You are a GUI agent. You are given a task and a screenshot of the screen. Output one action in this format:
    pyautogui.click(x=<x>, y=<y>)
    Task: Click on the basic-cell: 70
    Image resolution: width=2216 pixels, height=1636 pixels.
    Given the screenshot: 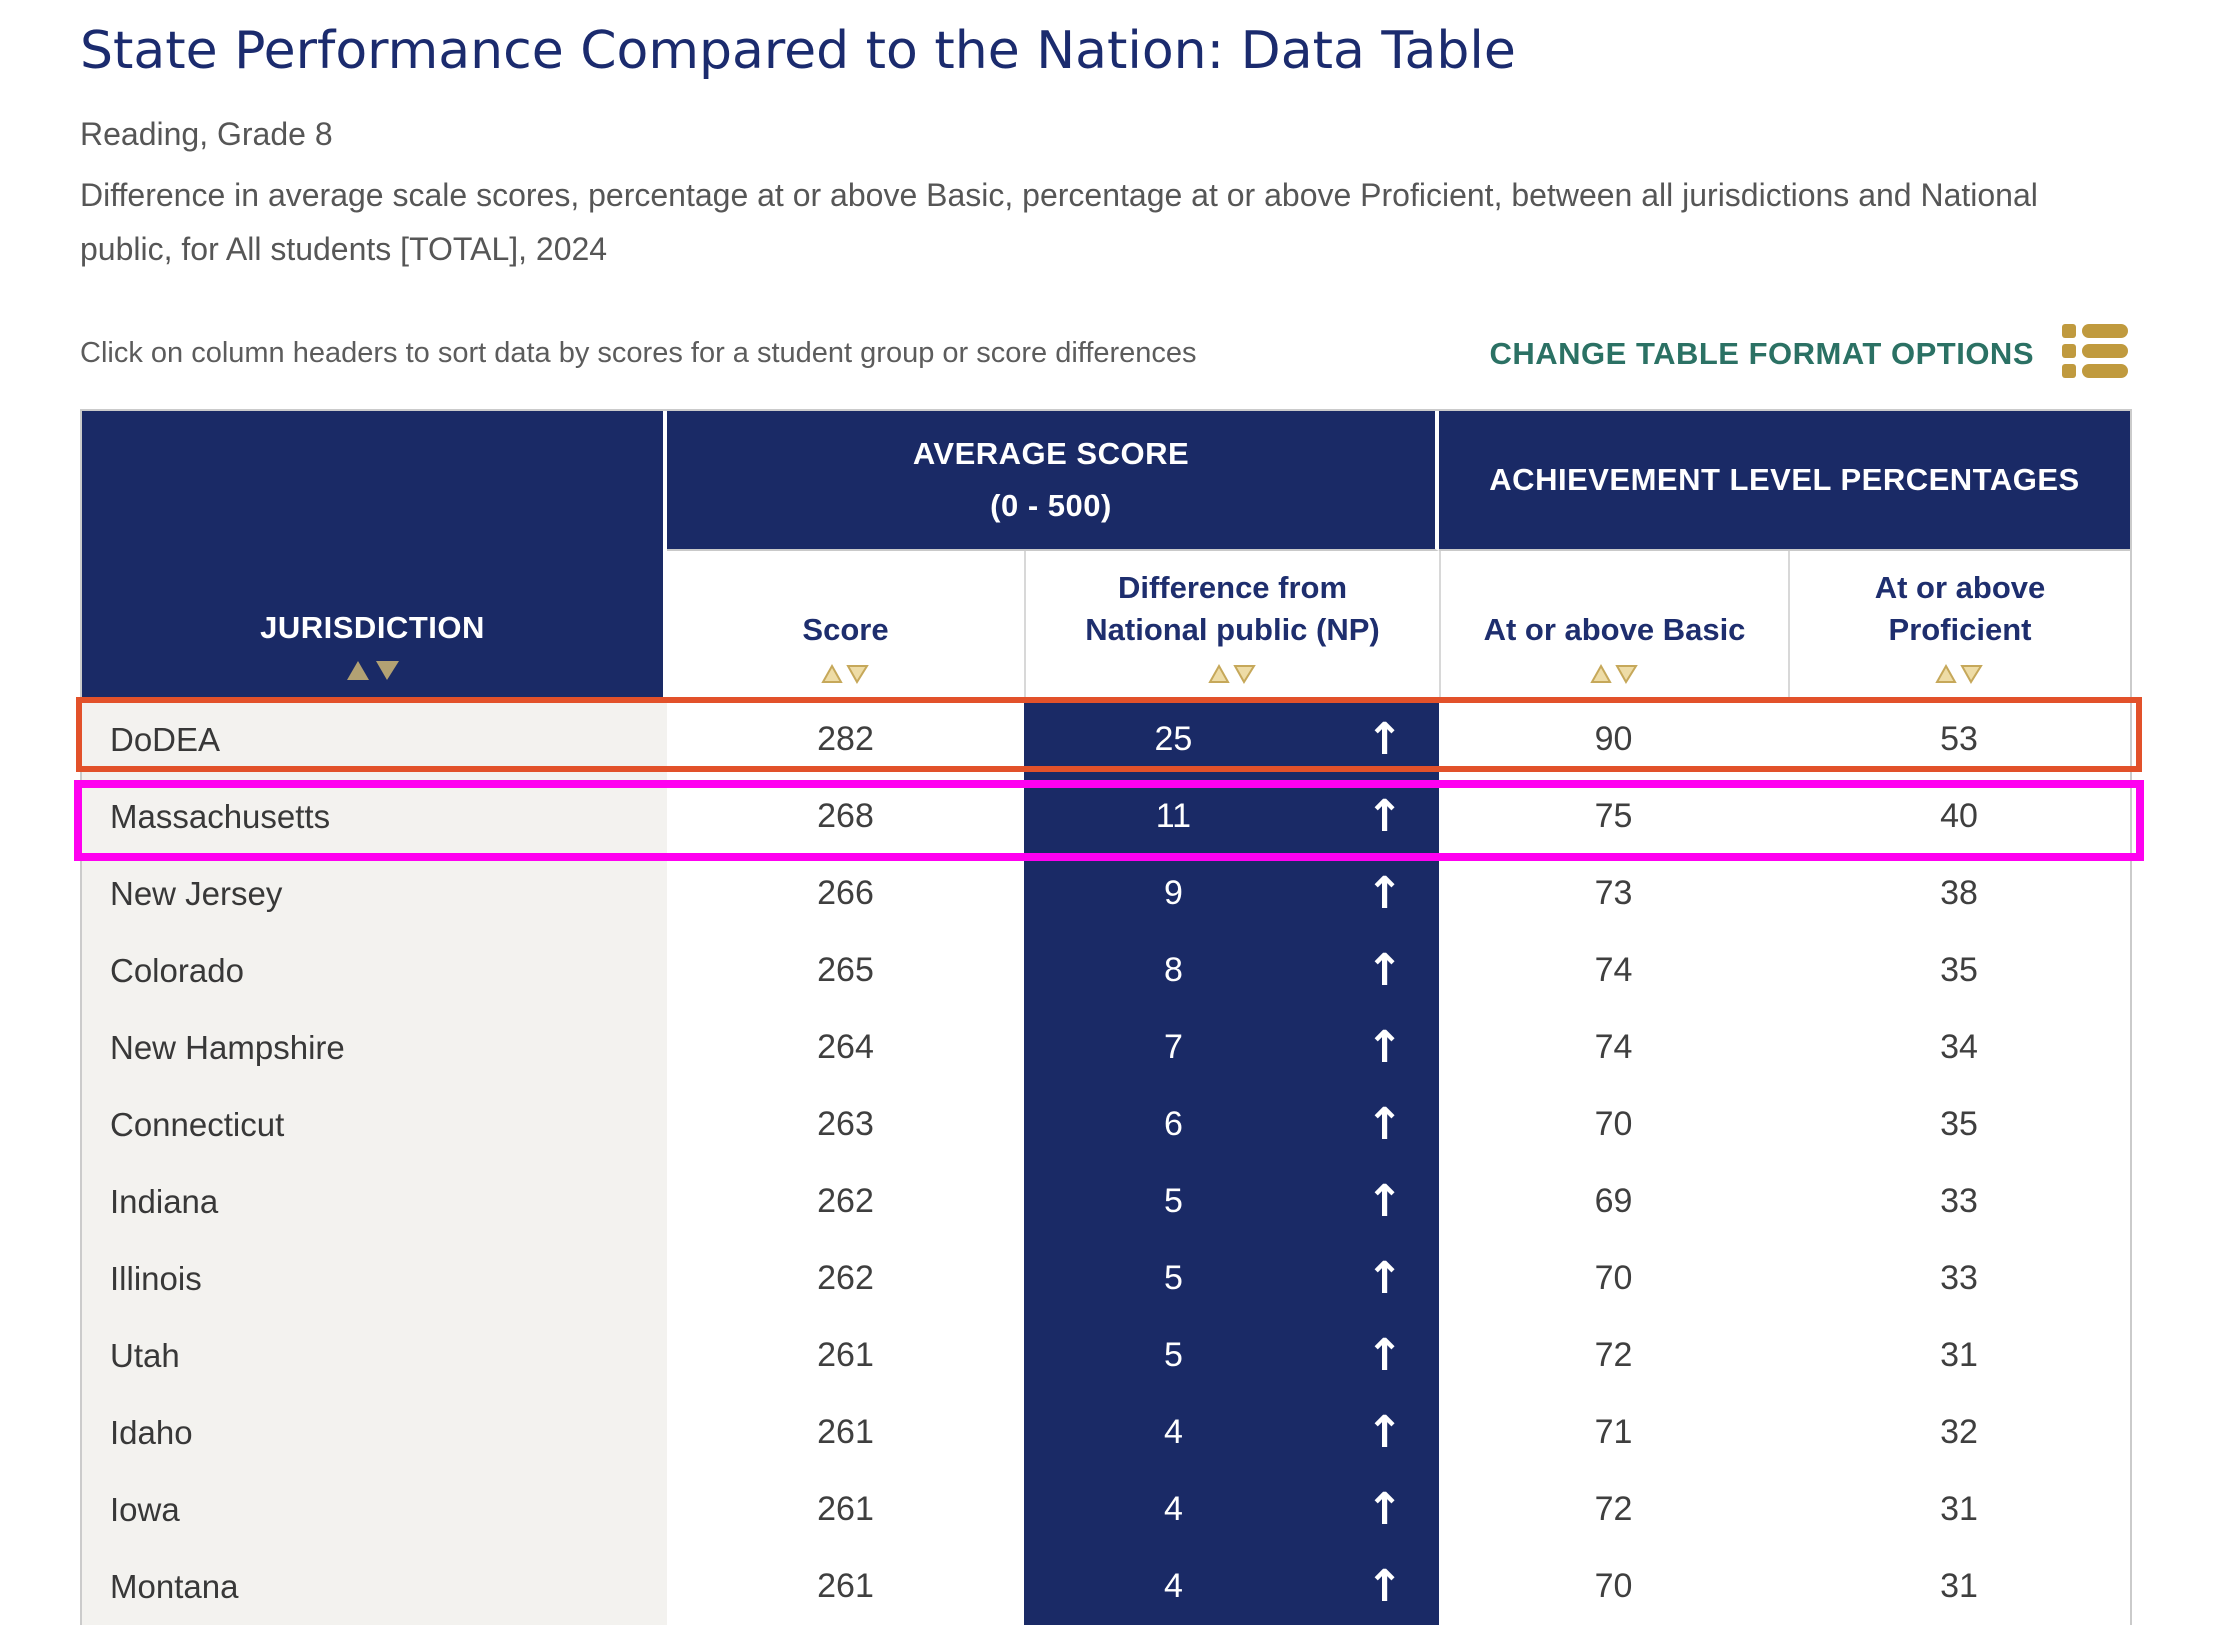 What is the action you would take?
    pyautogui.click(x=1613, y=1586)
    